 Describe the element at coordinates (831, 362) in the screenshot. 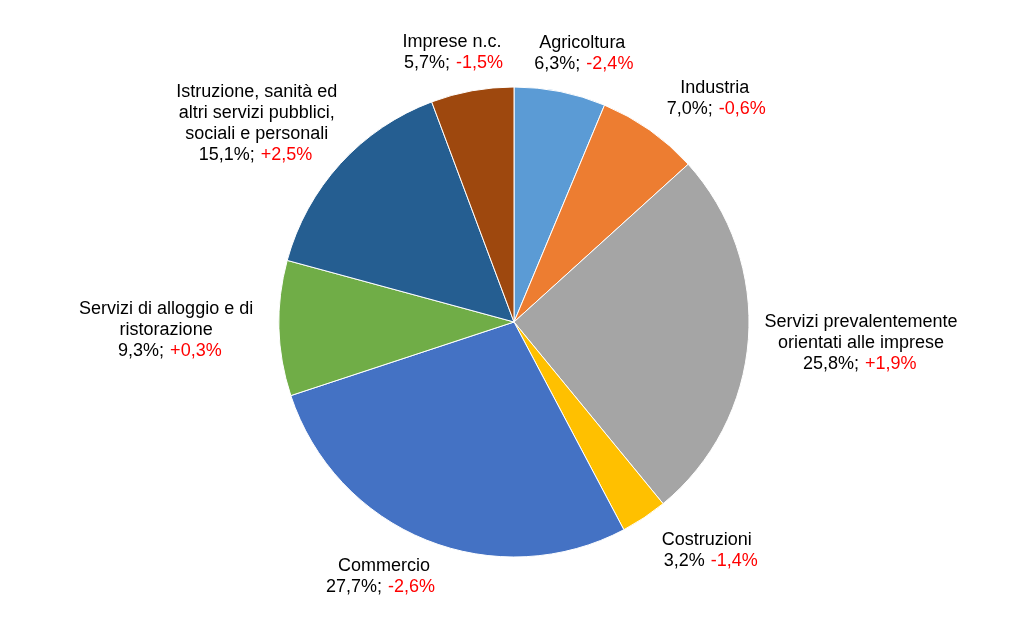

I see `data-label: 25,8%;` at that location.